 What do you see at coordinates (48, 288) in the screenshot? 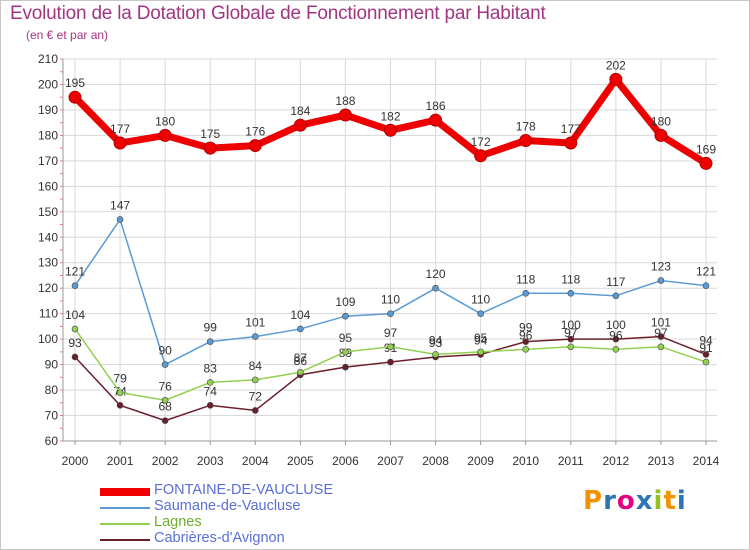
I see `y-tick-label: 120` at bounding box center [48, 288].